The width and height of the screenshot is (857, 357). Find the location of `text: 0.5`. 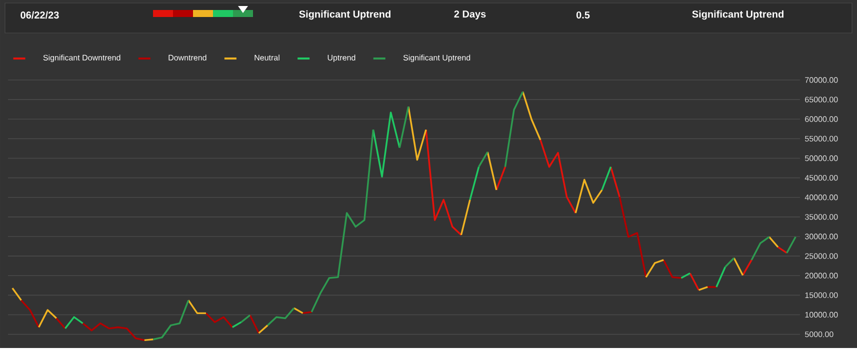

text: 0.5 is located at coordinates (583, 14).